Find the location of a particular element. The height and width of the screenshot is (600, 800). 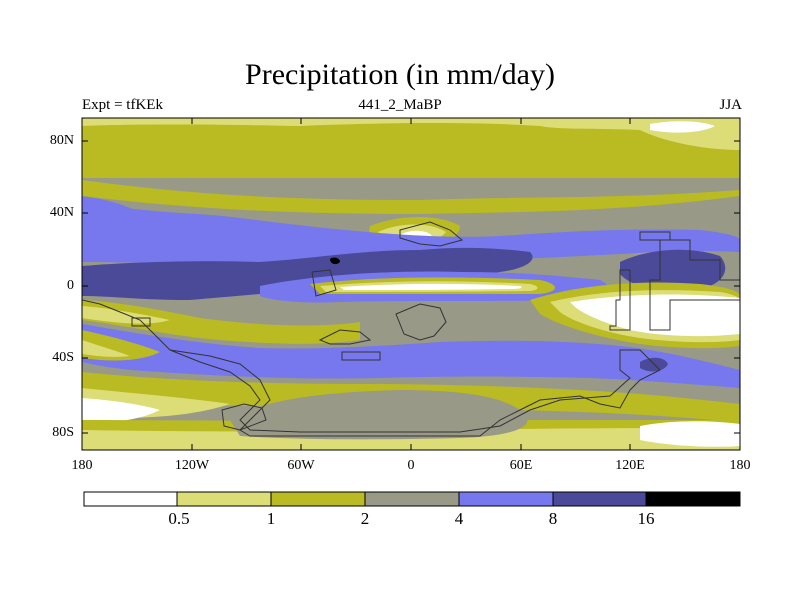

y-tick-label-40s: 40S is located at coordinates (63, 357).